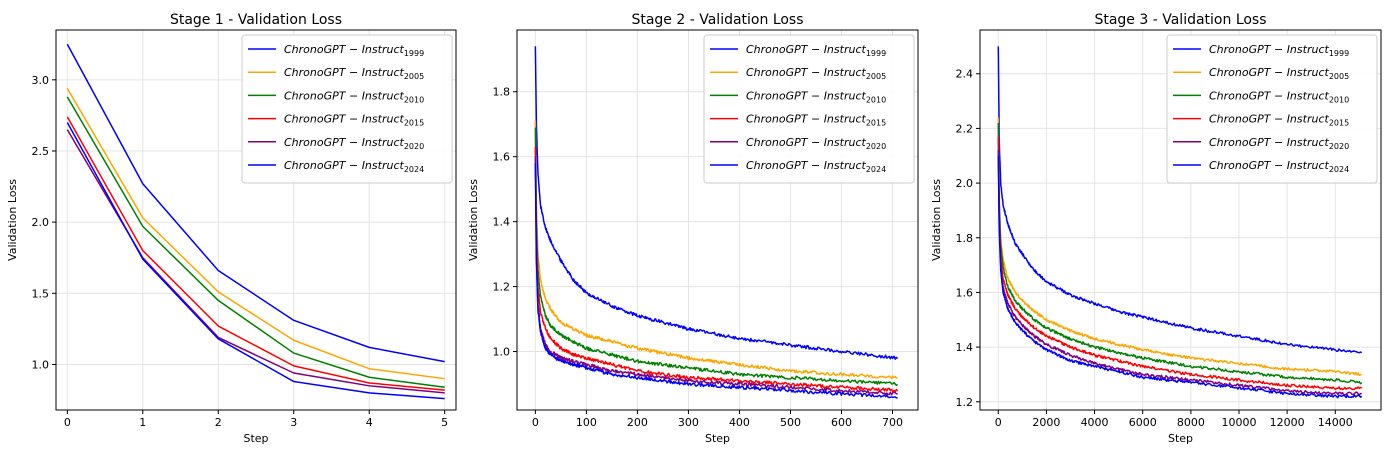 This screenshot has height=459, width=1398. I want to click on x-tick-label: 6000, so click(1143, 422).